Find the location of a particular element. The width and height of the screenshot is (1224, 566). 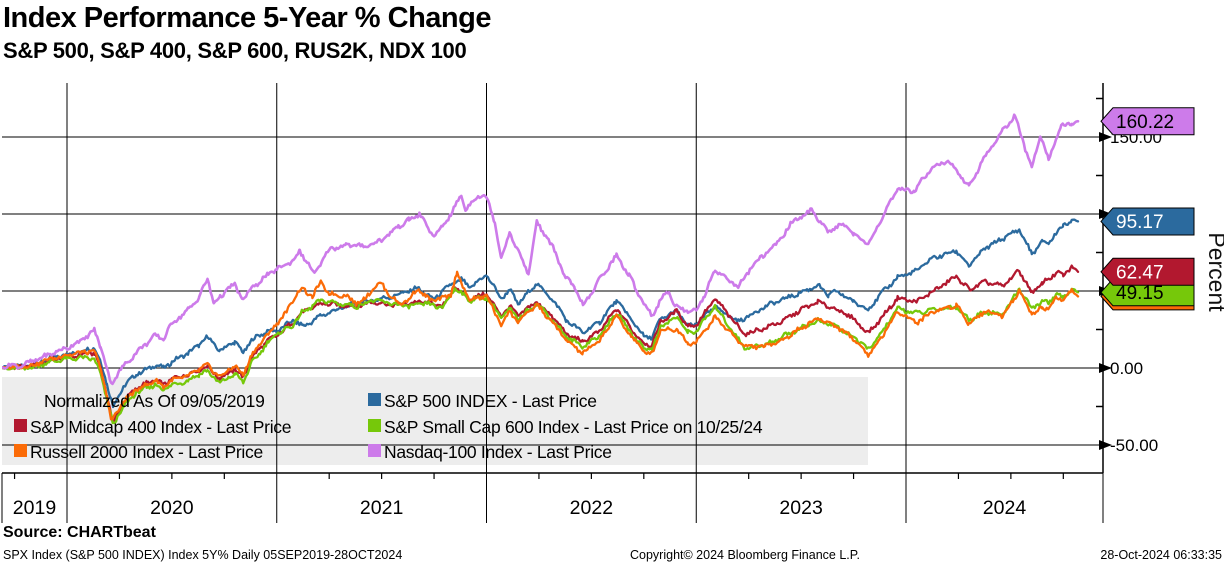

x-tick-label: 2019 is located at coordinates (34, 508).